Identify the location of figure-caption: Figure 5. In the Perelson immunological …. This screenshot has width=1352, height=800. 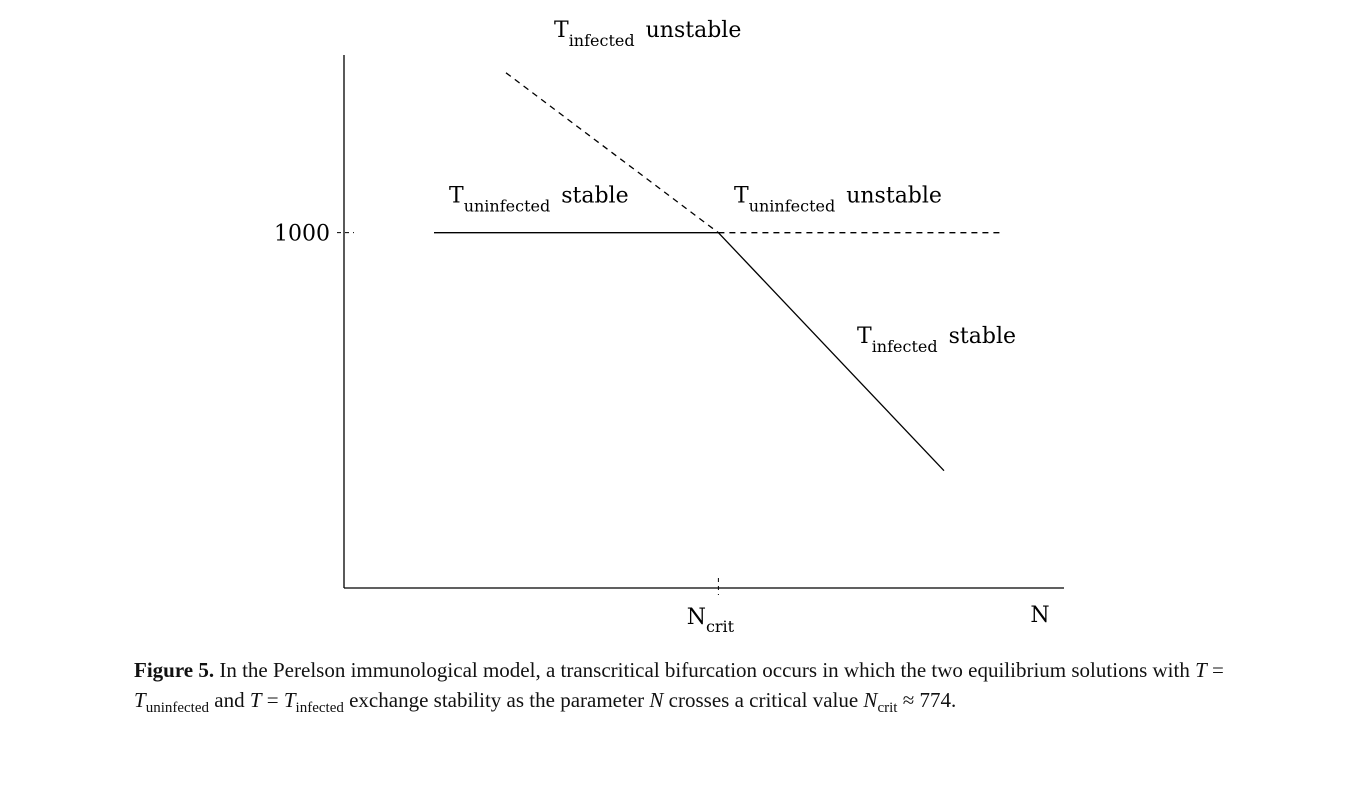
(679, 689).